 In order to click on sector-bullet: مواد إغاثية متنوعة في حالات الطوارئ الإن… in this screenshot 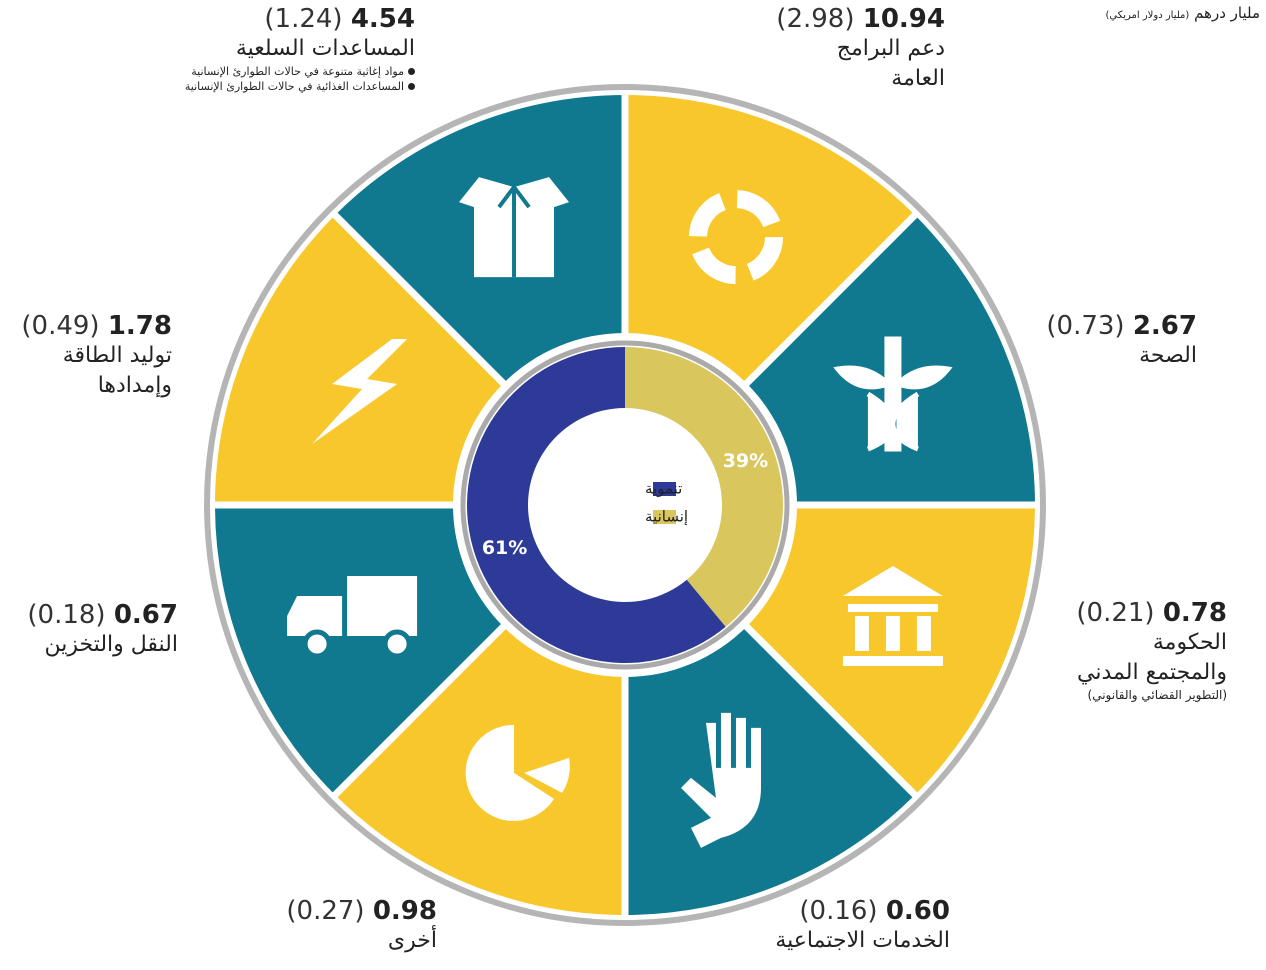, I will do `click(300, 71)`.